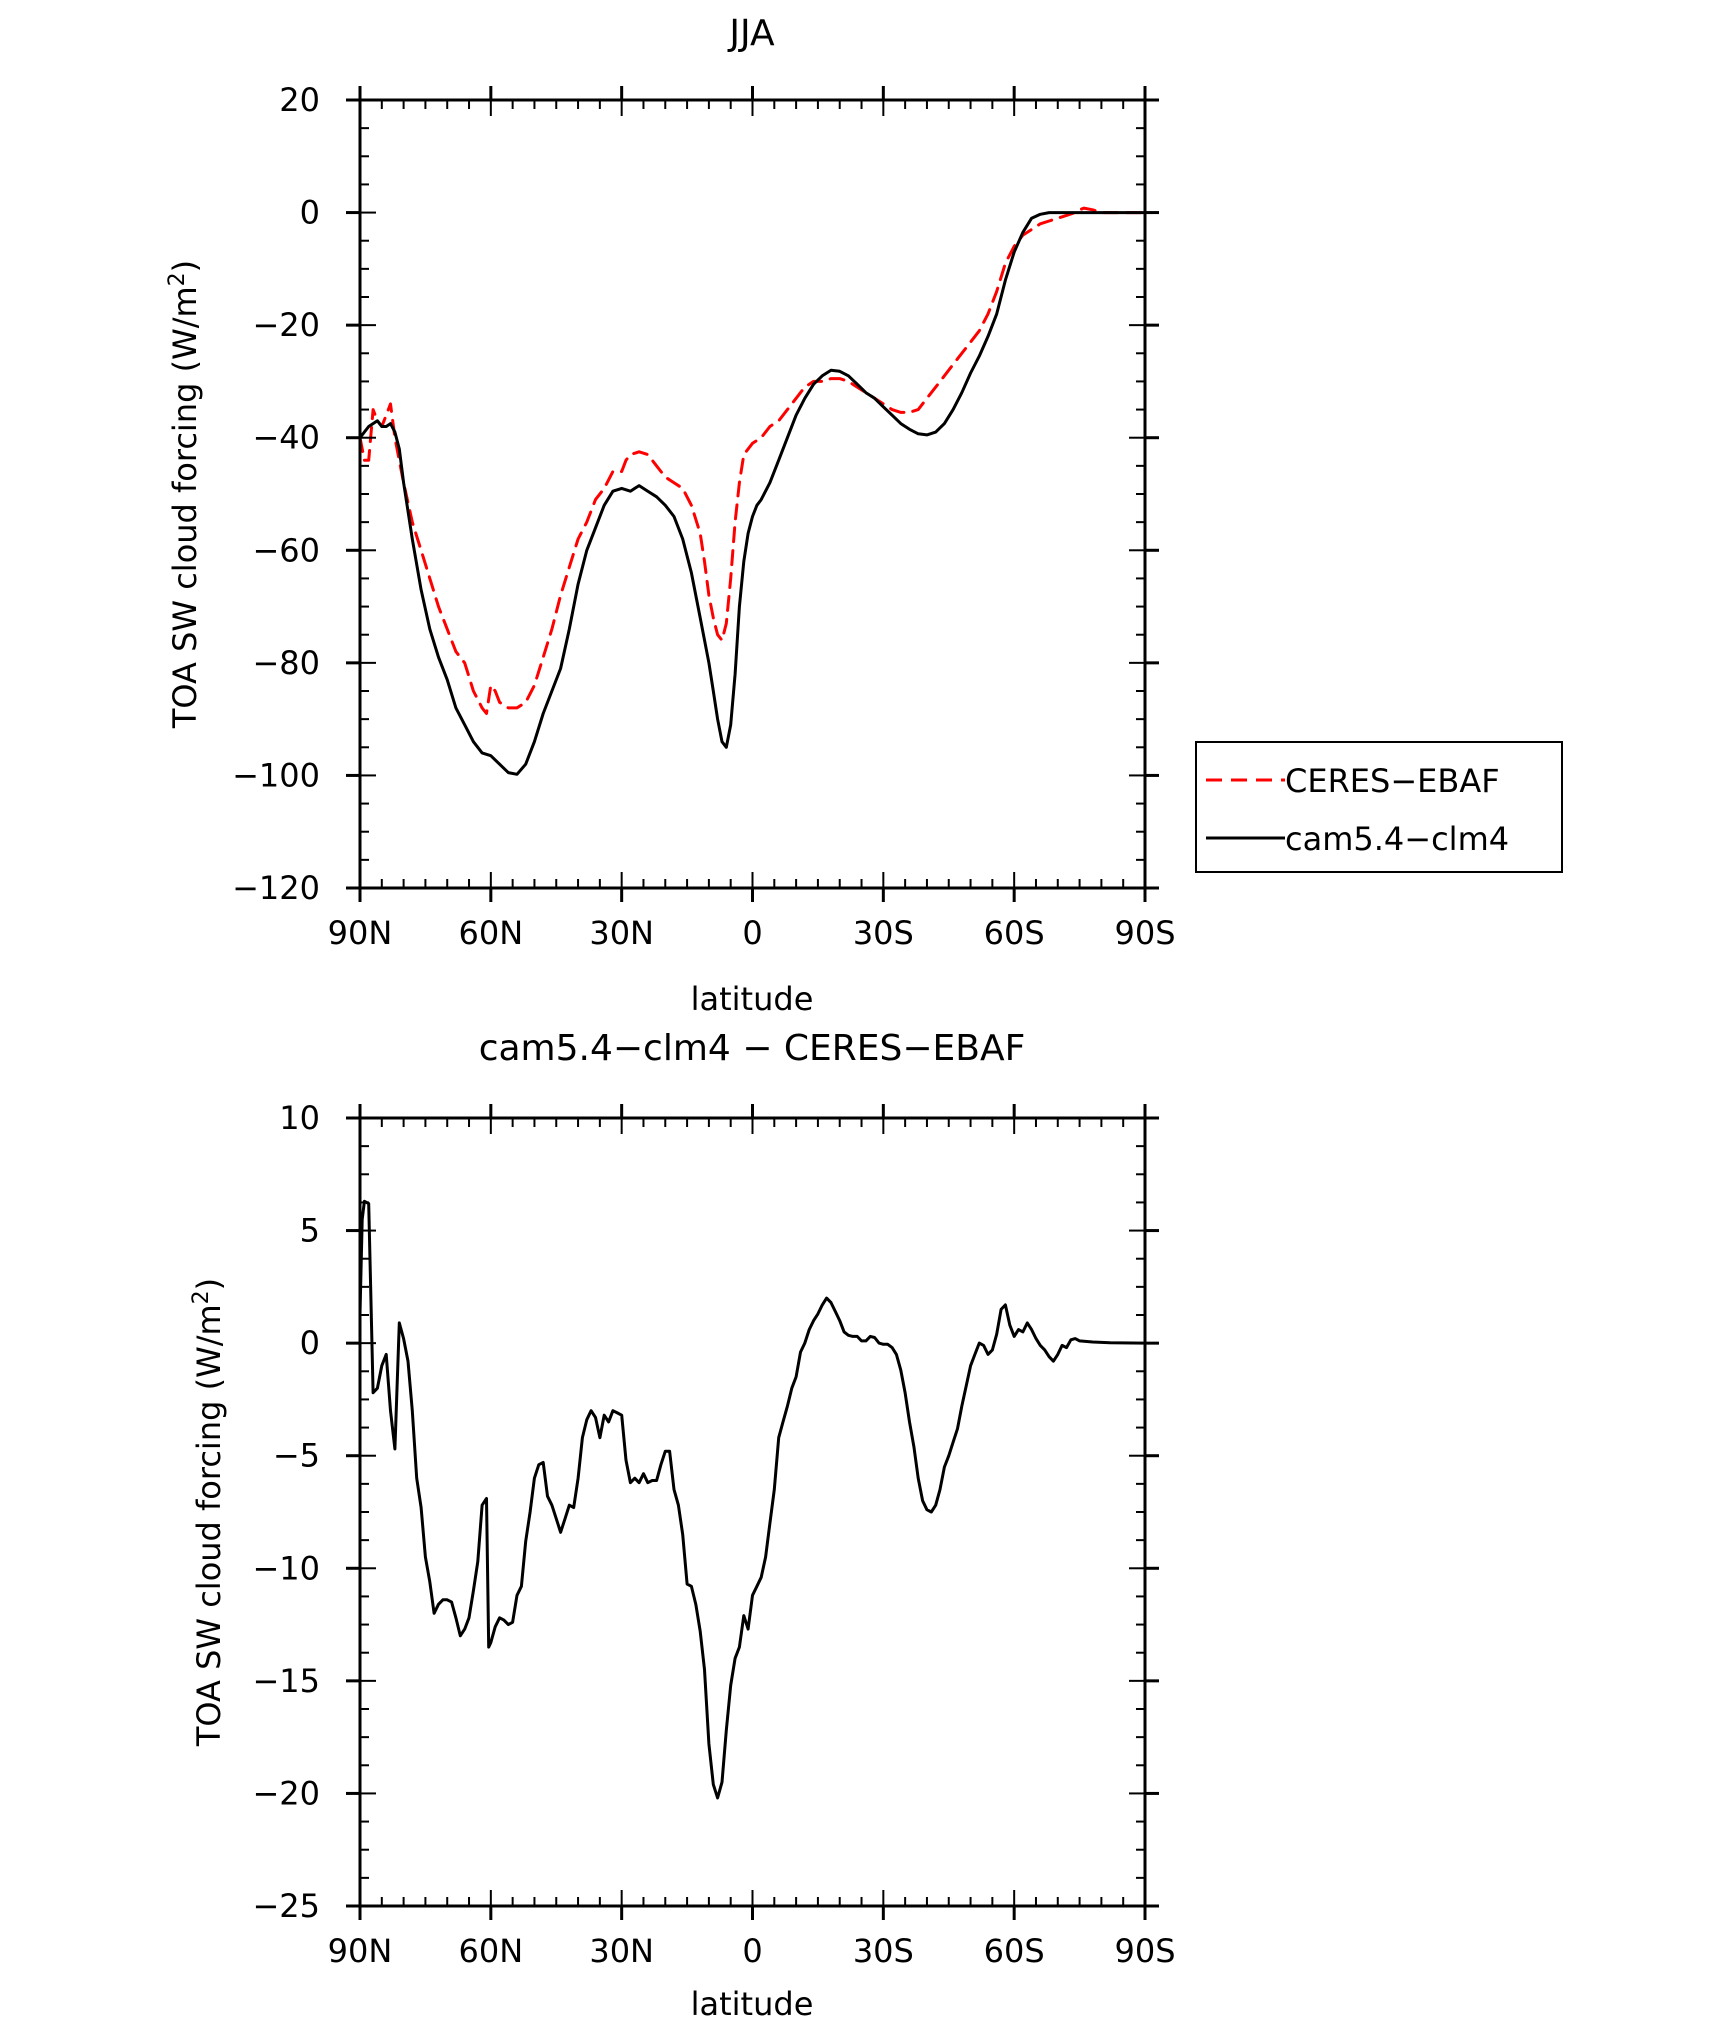  Describe the element at coordinates (286, 1681) in the screenshot. I see `y-tick-label: −15` at that location.